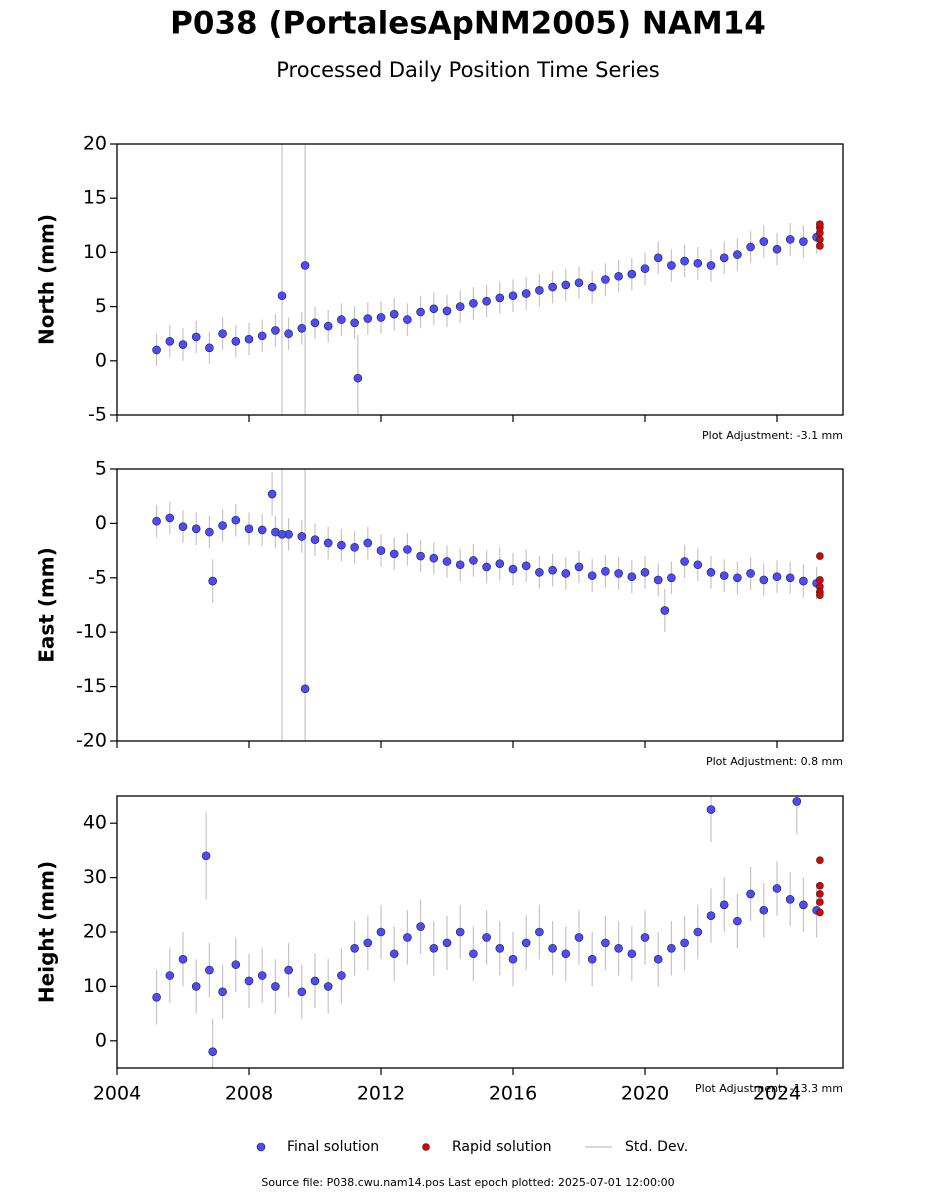 This screenshot has height=1200, width=937. I want to click on y-axis-label: East (mm), so click(47, 605).